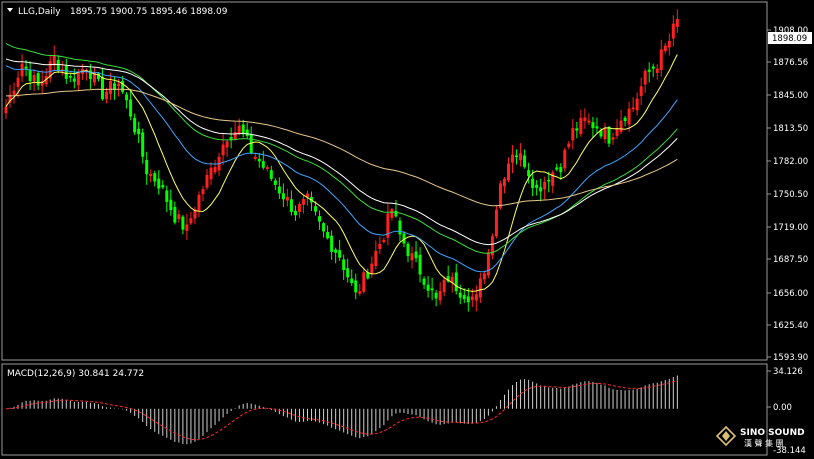  What do you see at coordinates (790, 63) in the screenshot?
I see `price-tick-2: 1876.56` at bounding box center [790, 63].